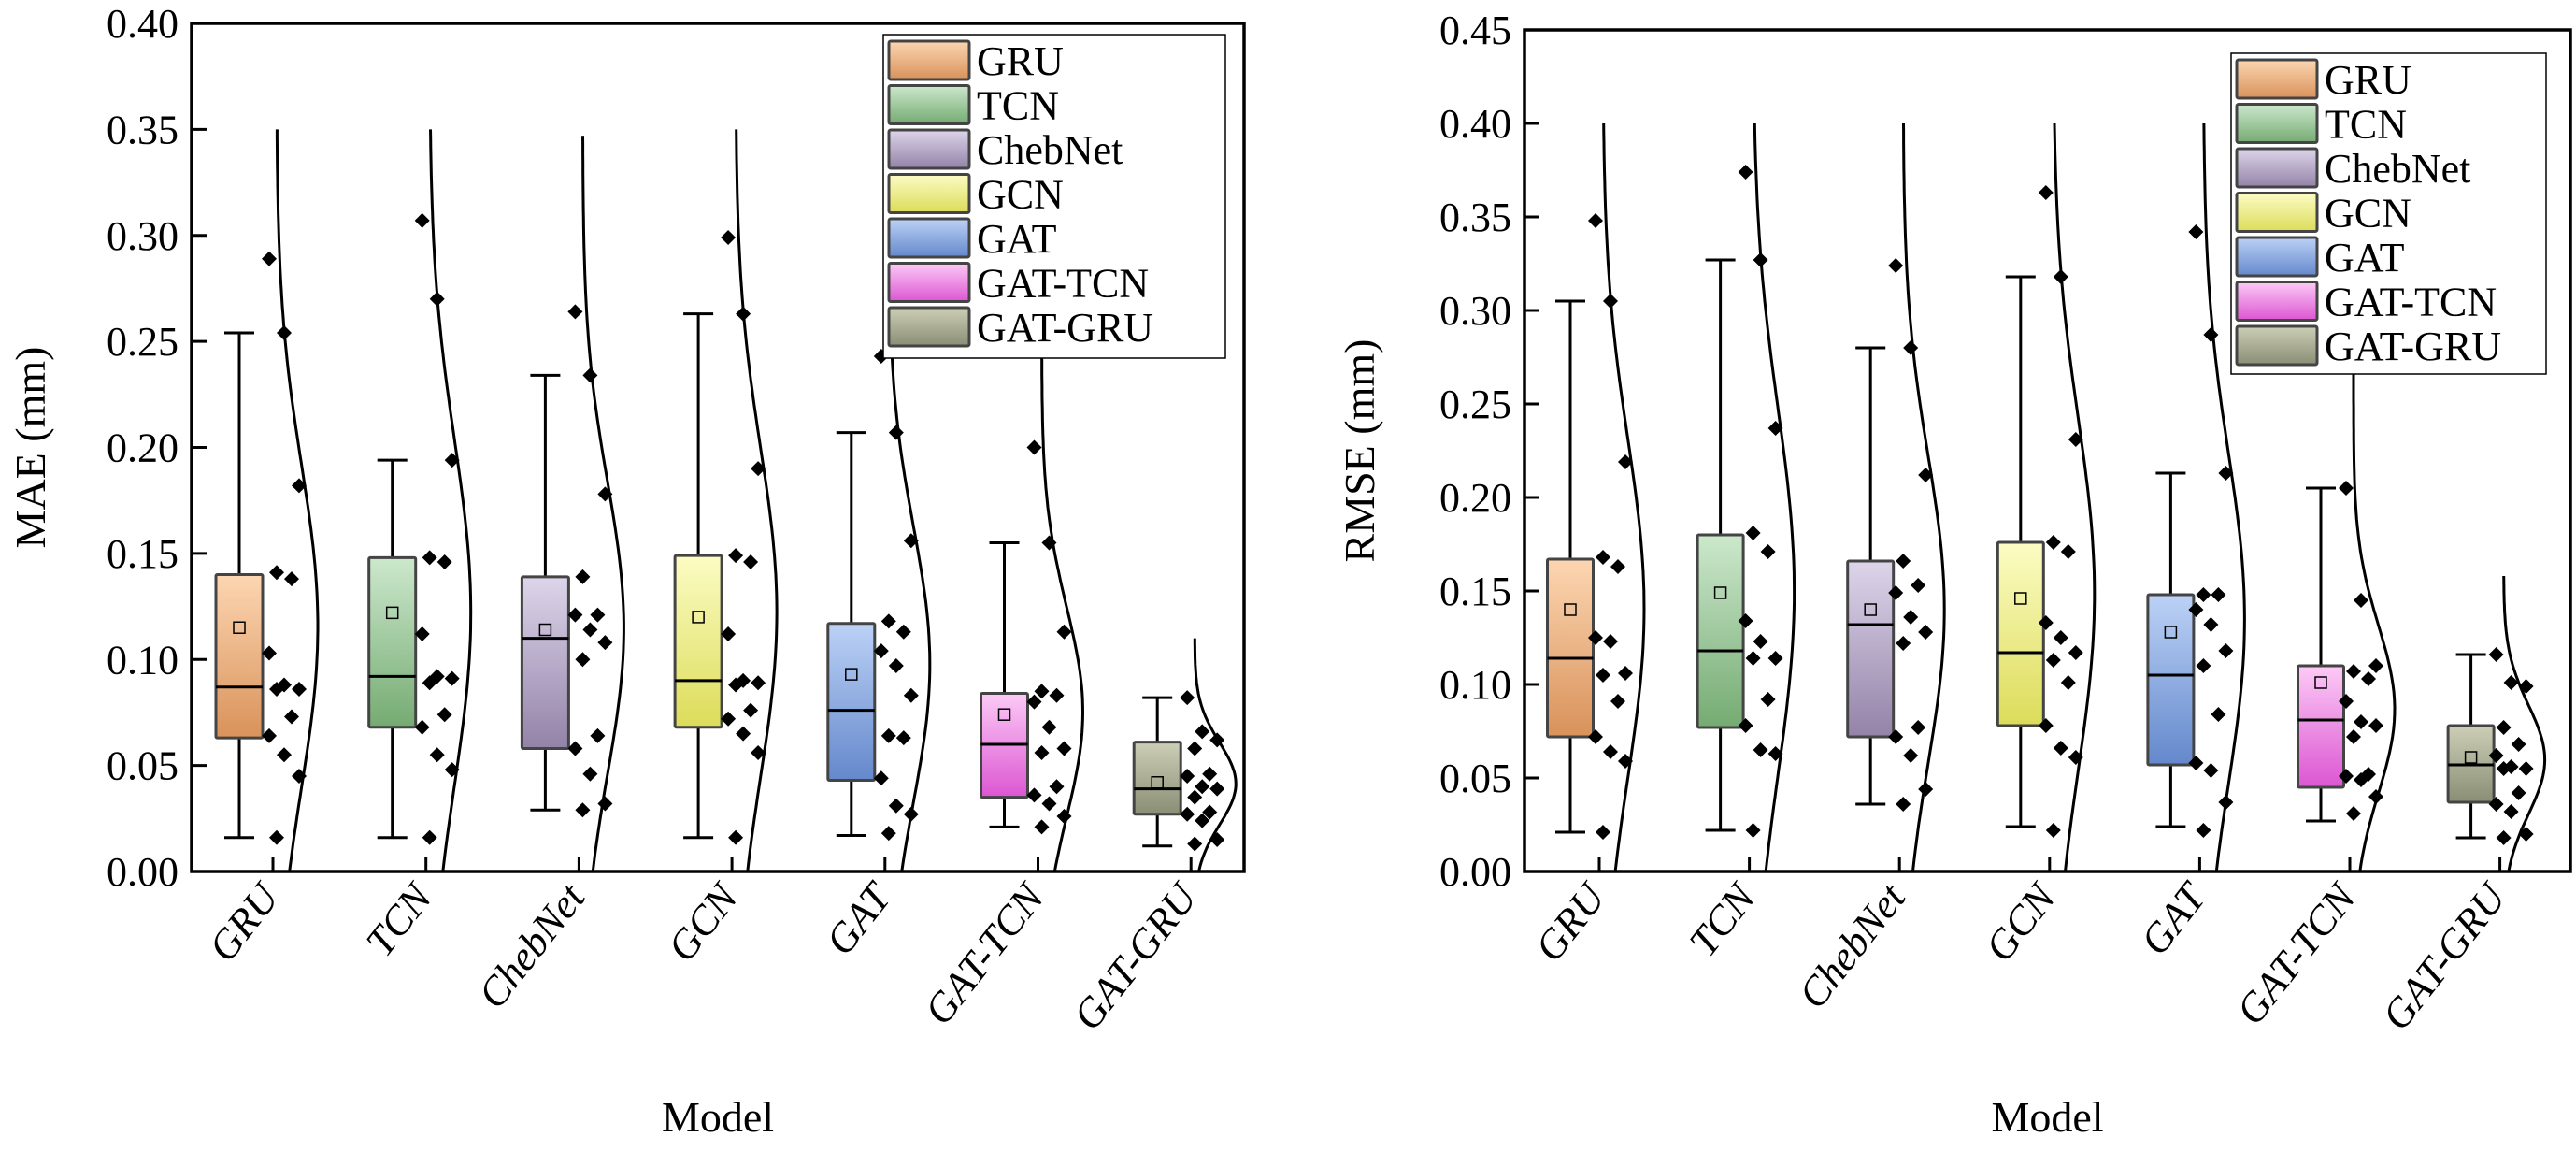  Describe the element at coordinates (2366, 302) in the screenshot. I see `legend-item-gat-tcn: GAT-TCN` at that location.